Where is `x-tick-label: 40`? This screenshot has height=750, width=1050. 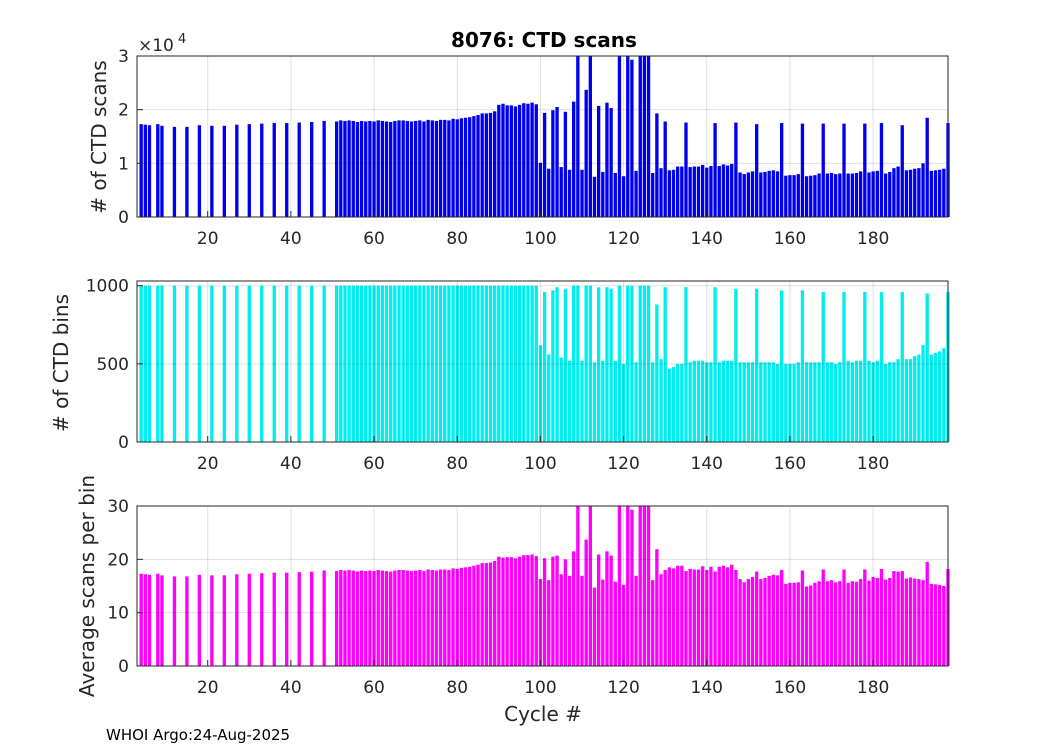
x-tick-label: 40 is located at coordinates (291, 464).